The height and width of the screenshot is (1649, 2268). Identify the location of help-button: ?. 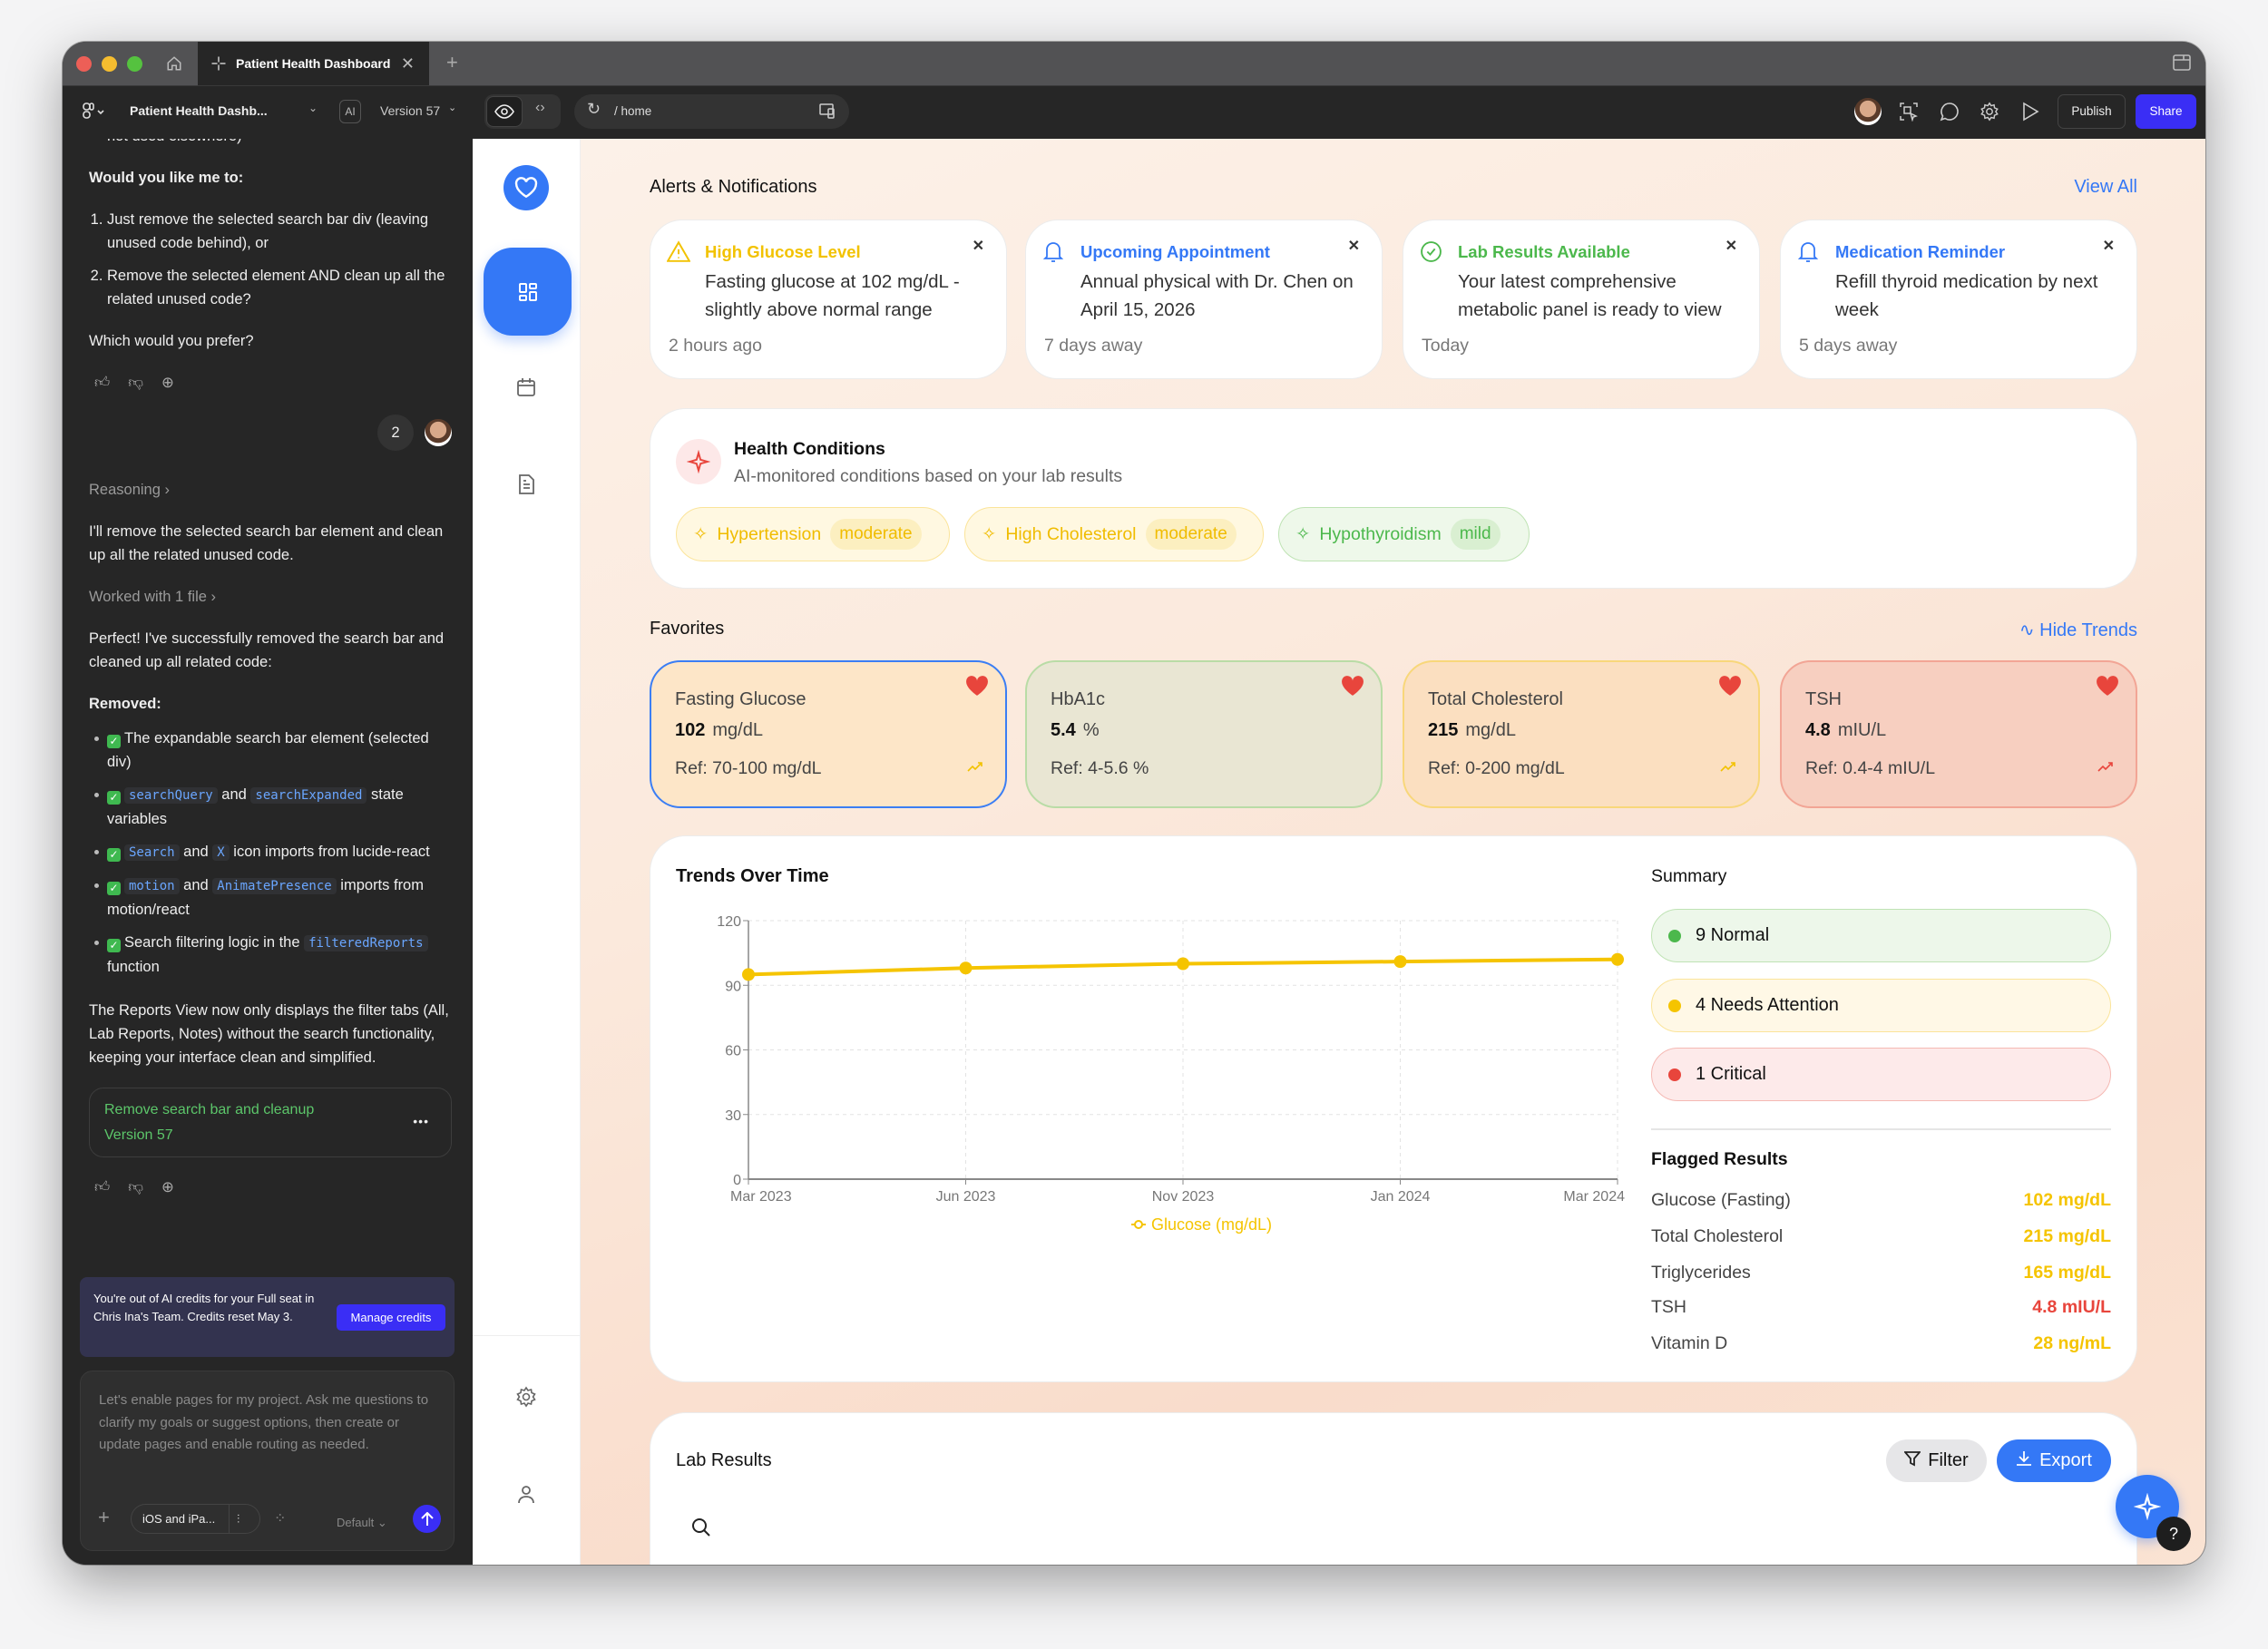
(2173, 1534).